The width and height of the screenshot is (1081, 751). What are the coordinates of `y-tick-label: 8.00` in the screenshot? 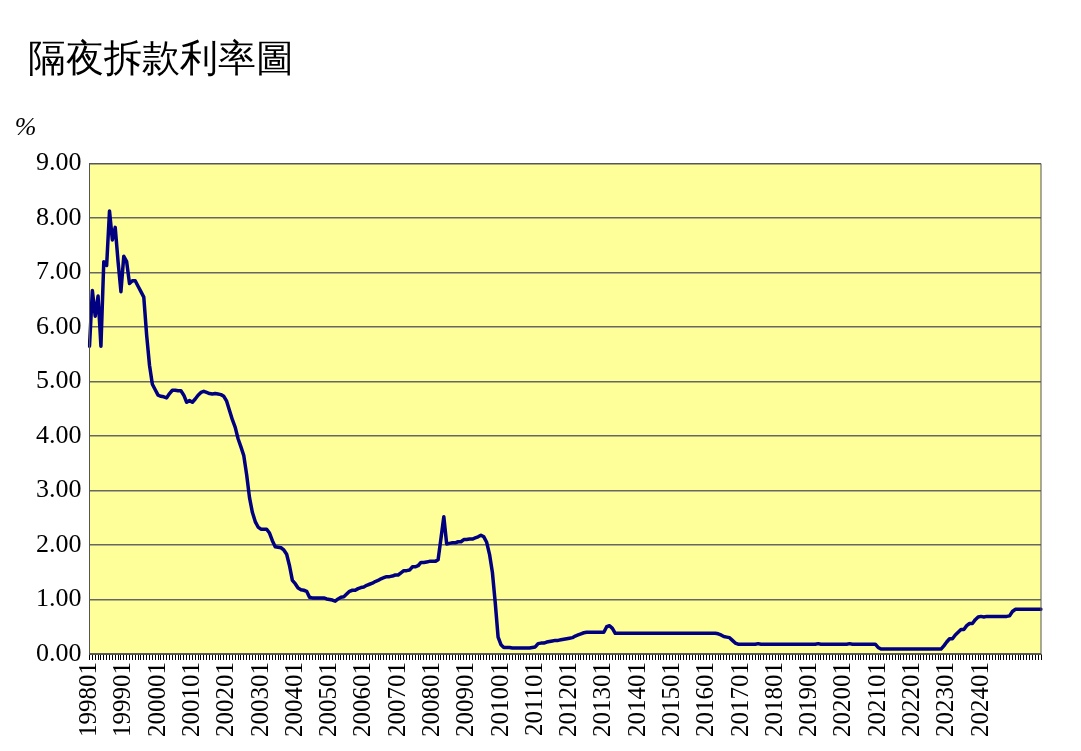 It's located at (59, 216).